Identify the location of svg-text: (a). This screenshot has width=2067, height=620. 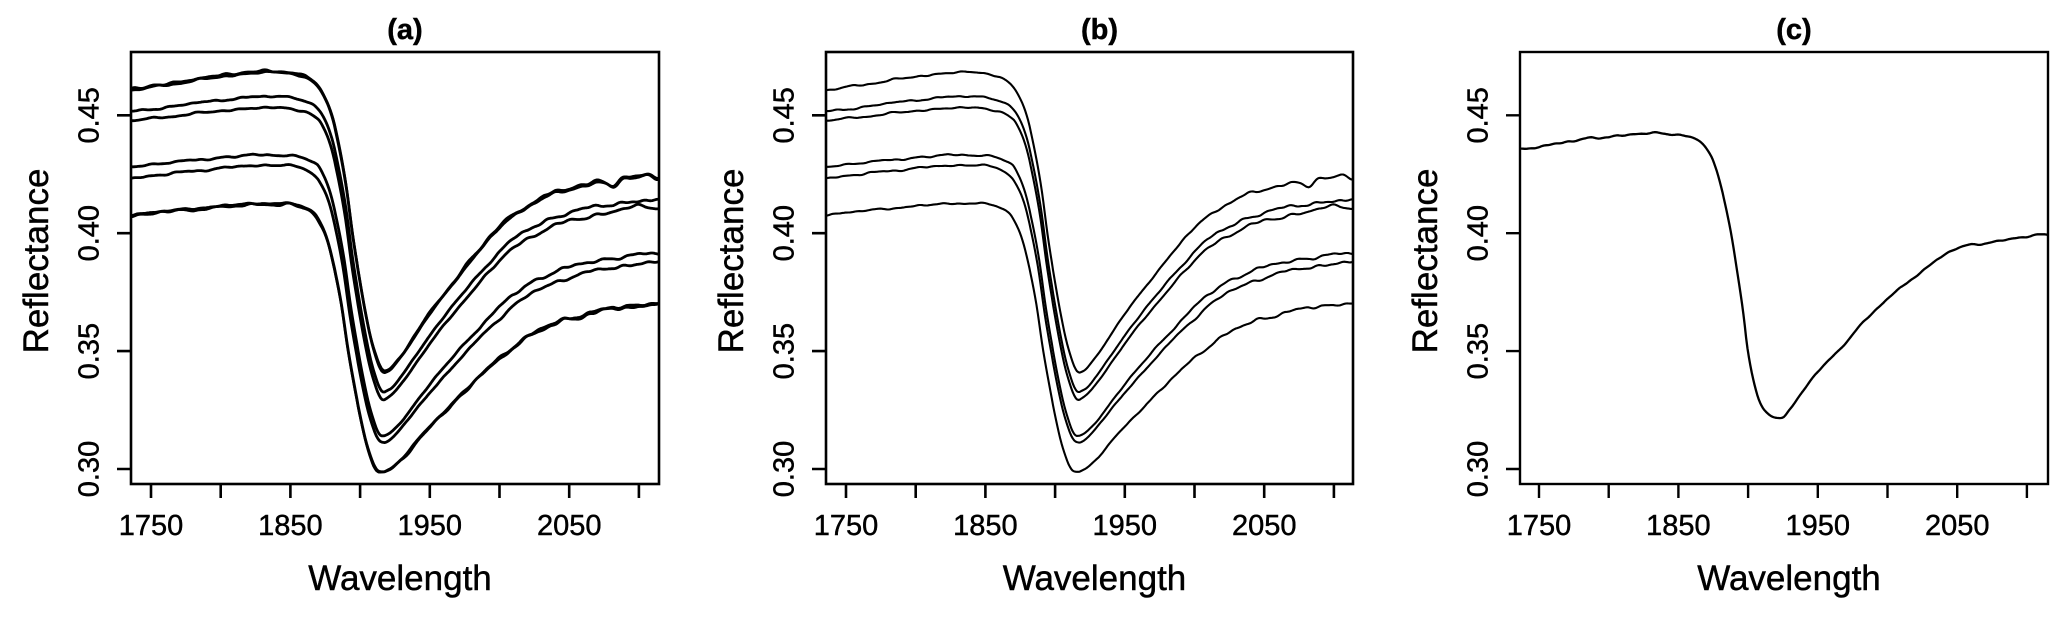
(404, 30).